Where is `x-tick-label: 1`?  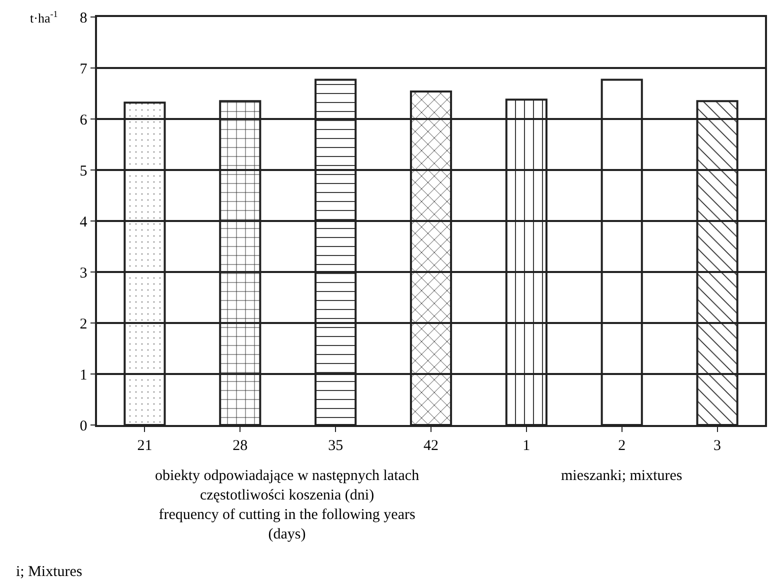 x-tick-label: 1 is located at coordinates (526, 446).